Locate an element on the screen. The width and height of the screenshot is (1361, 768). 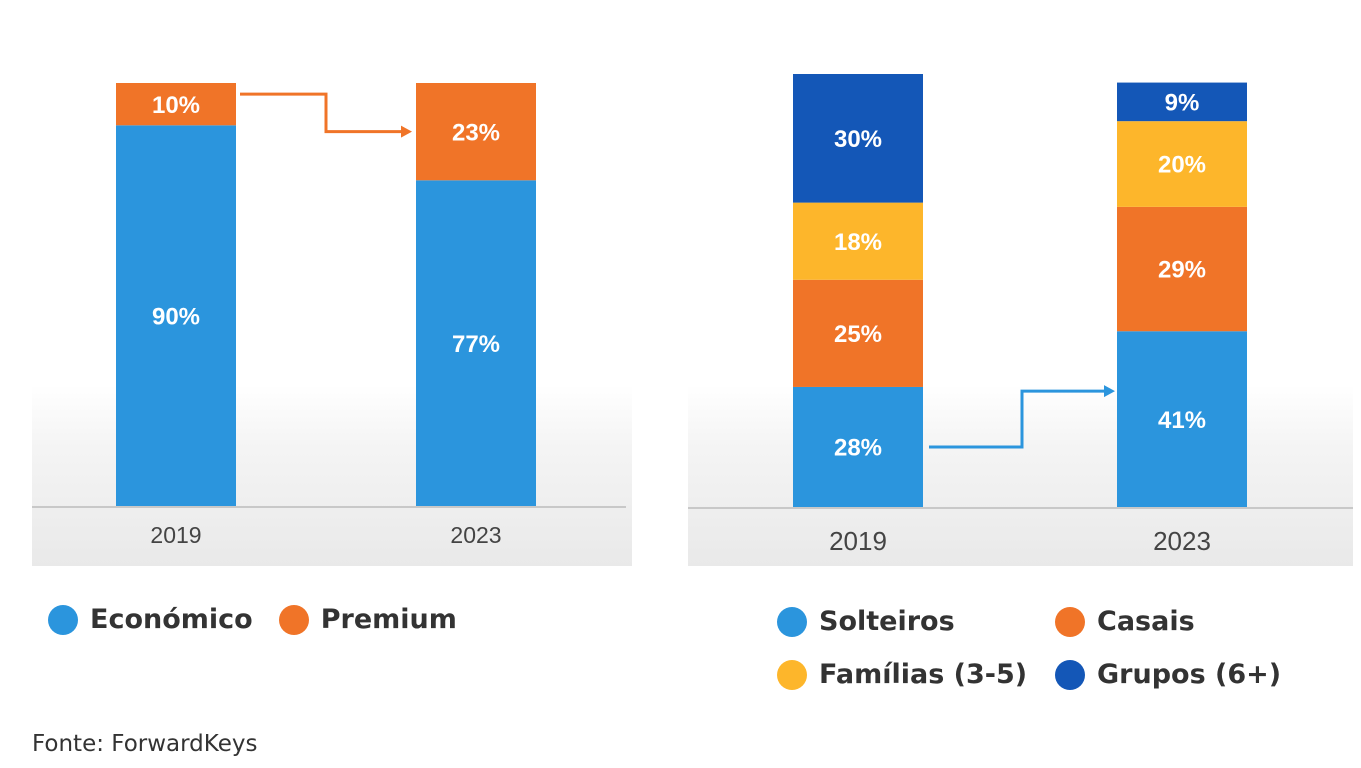
bar-segment-solteiros-2019 is located at coordinates (858, 446).